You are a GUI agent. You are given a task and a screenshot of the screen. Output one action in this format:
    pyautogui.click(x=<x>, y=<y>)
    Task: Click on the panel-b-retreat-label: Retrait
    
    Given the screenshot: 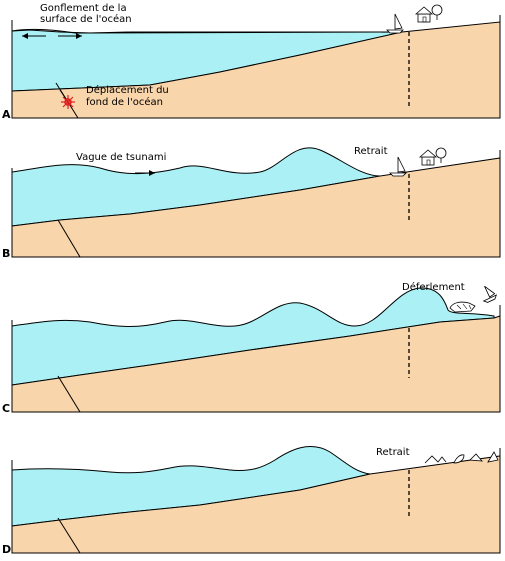 What is the action you would take?
    pyautogui.click(x=371, y=151)
    